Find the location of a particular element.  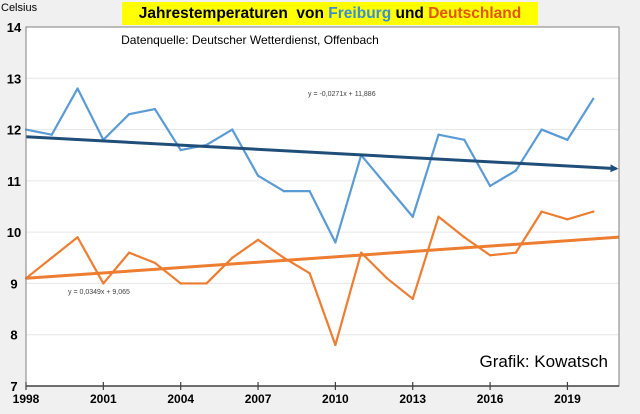

x-tick-label: 2001 is located at coordinates (103, 399).